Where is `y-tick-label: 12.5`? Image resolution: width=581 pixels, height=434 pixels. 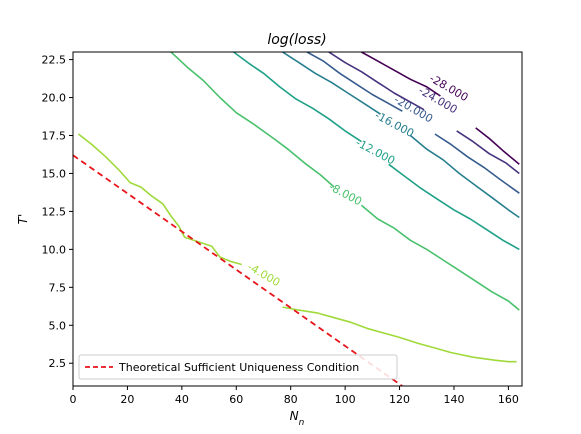
y-tick-label: 12.5 is located at coordinates (54, 211).